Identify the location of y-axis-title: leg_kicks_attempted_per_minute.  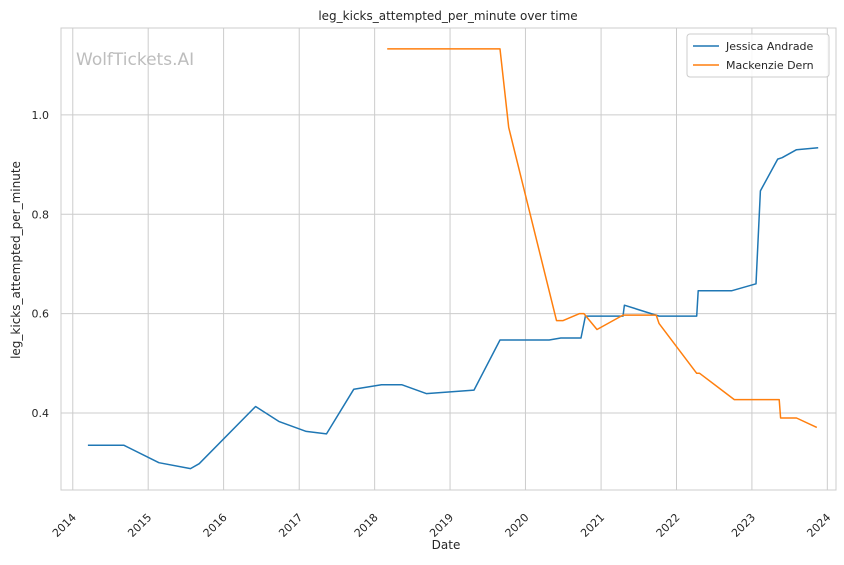
(16, 260).